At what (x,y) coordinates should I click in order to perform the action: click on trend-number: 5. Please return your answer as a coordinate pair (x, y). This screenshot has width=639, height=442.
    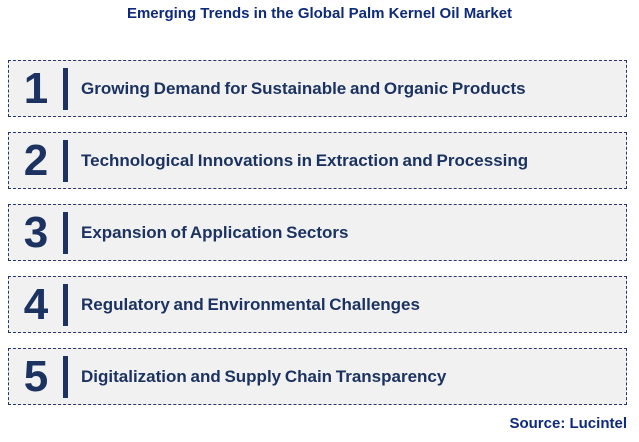
    Looking at the image, I should click on (36, 376).